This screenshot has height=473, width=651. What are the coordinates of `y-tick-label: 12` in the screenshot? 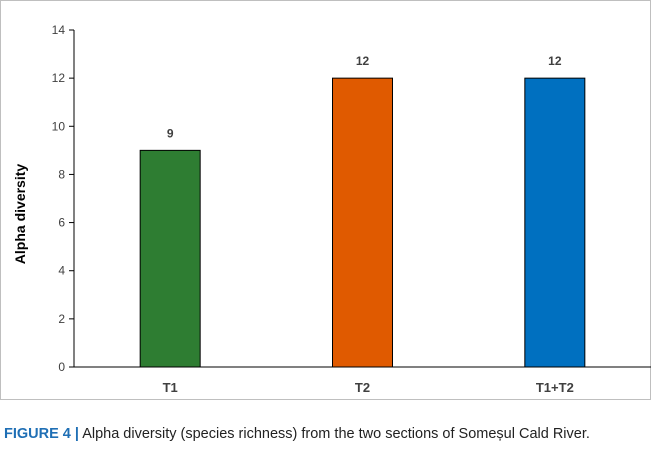 It's located at (59, 78).